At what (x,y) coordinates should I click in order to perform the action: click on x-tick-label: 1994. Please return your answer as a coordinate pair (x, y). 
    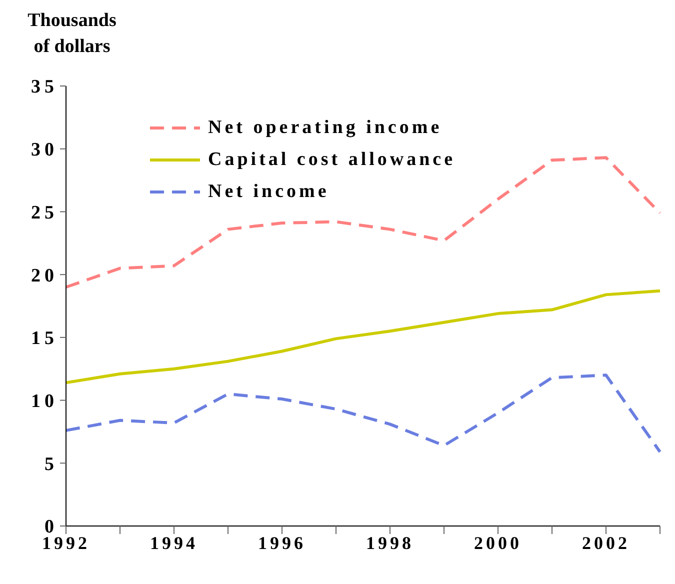
    Looking at the image, I should click on (174, 542).